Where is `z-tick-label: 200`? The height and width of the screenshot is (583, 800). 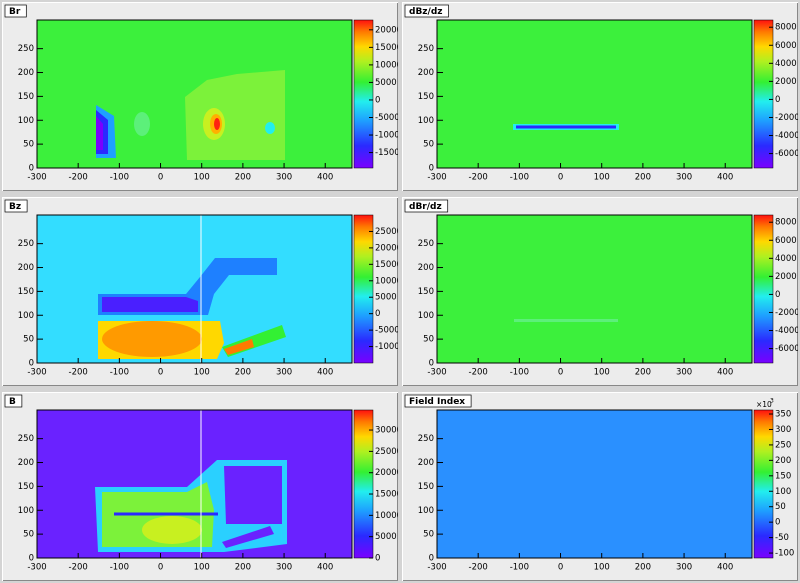 z-tick-label: 200 is located at coordinates (783, 461).